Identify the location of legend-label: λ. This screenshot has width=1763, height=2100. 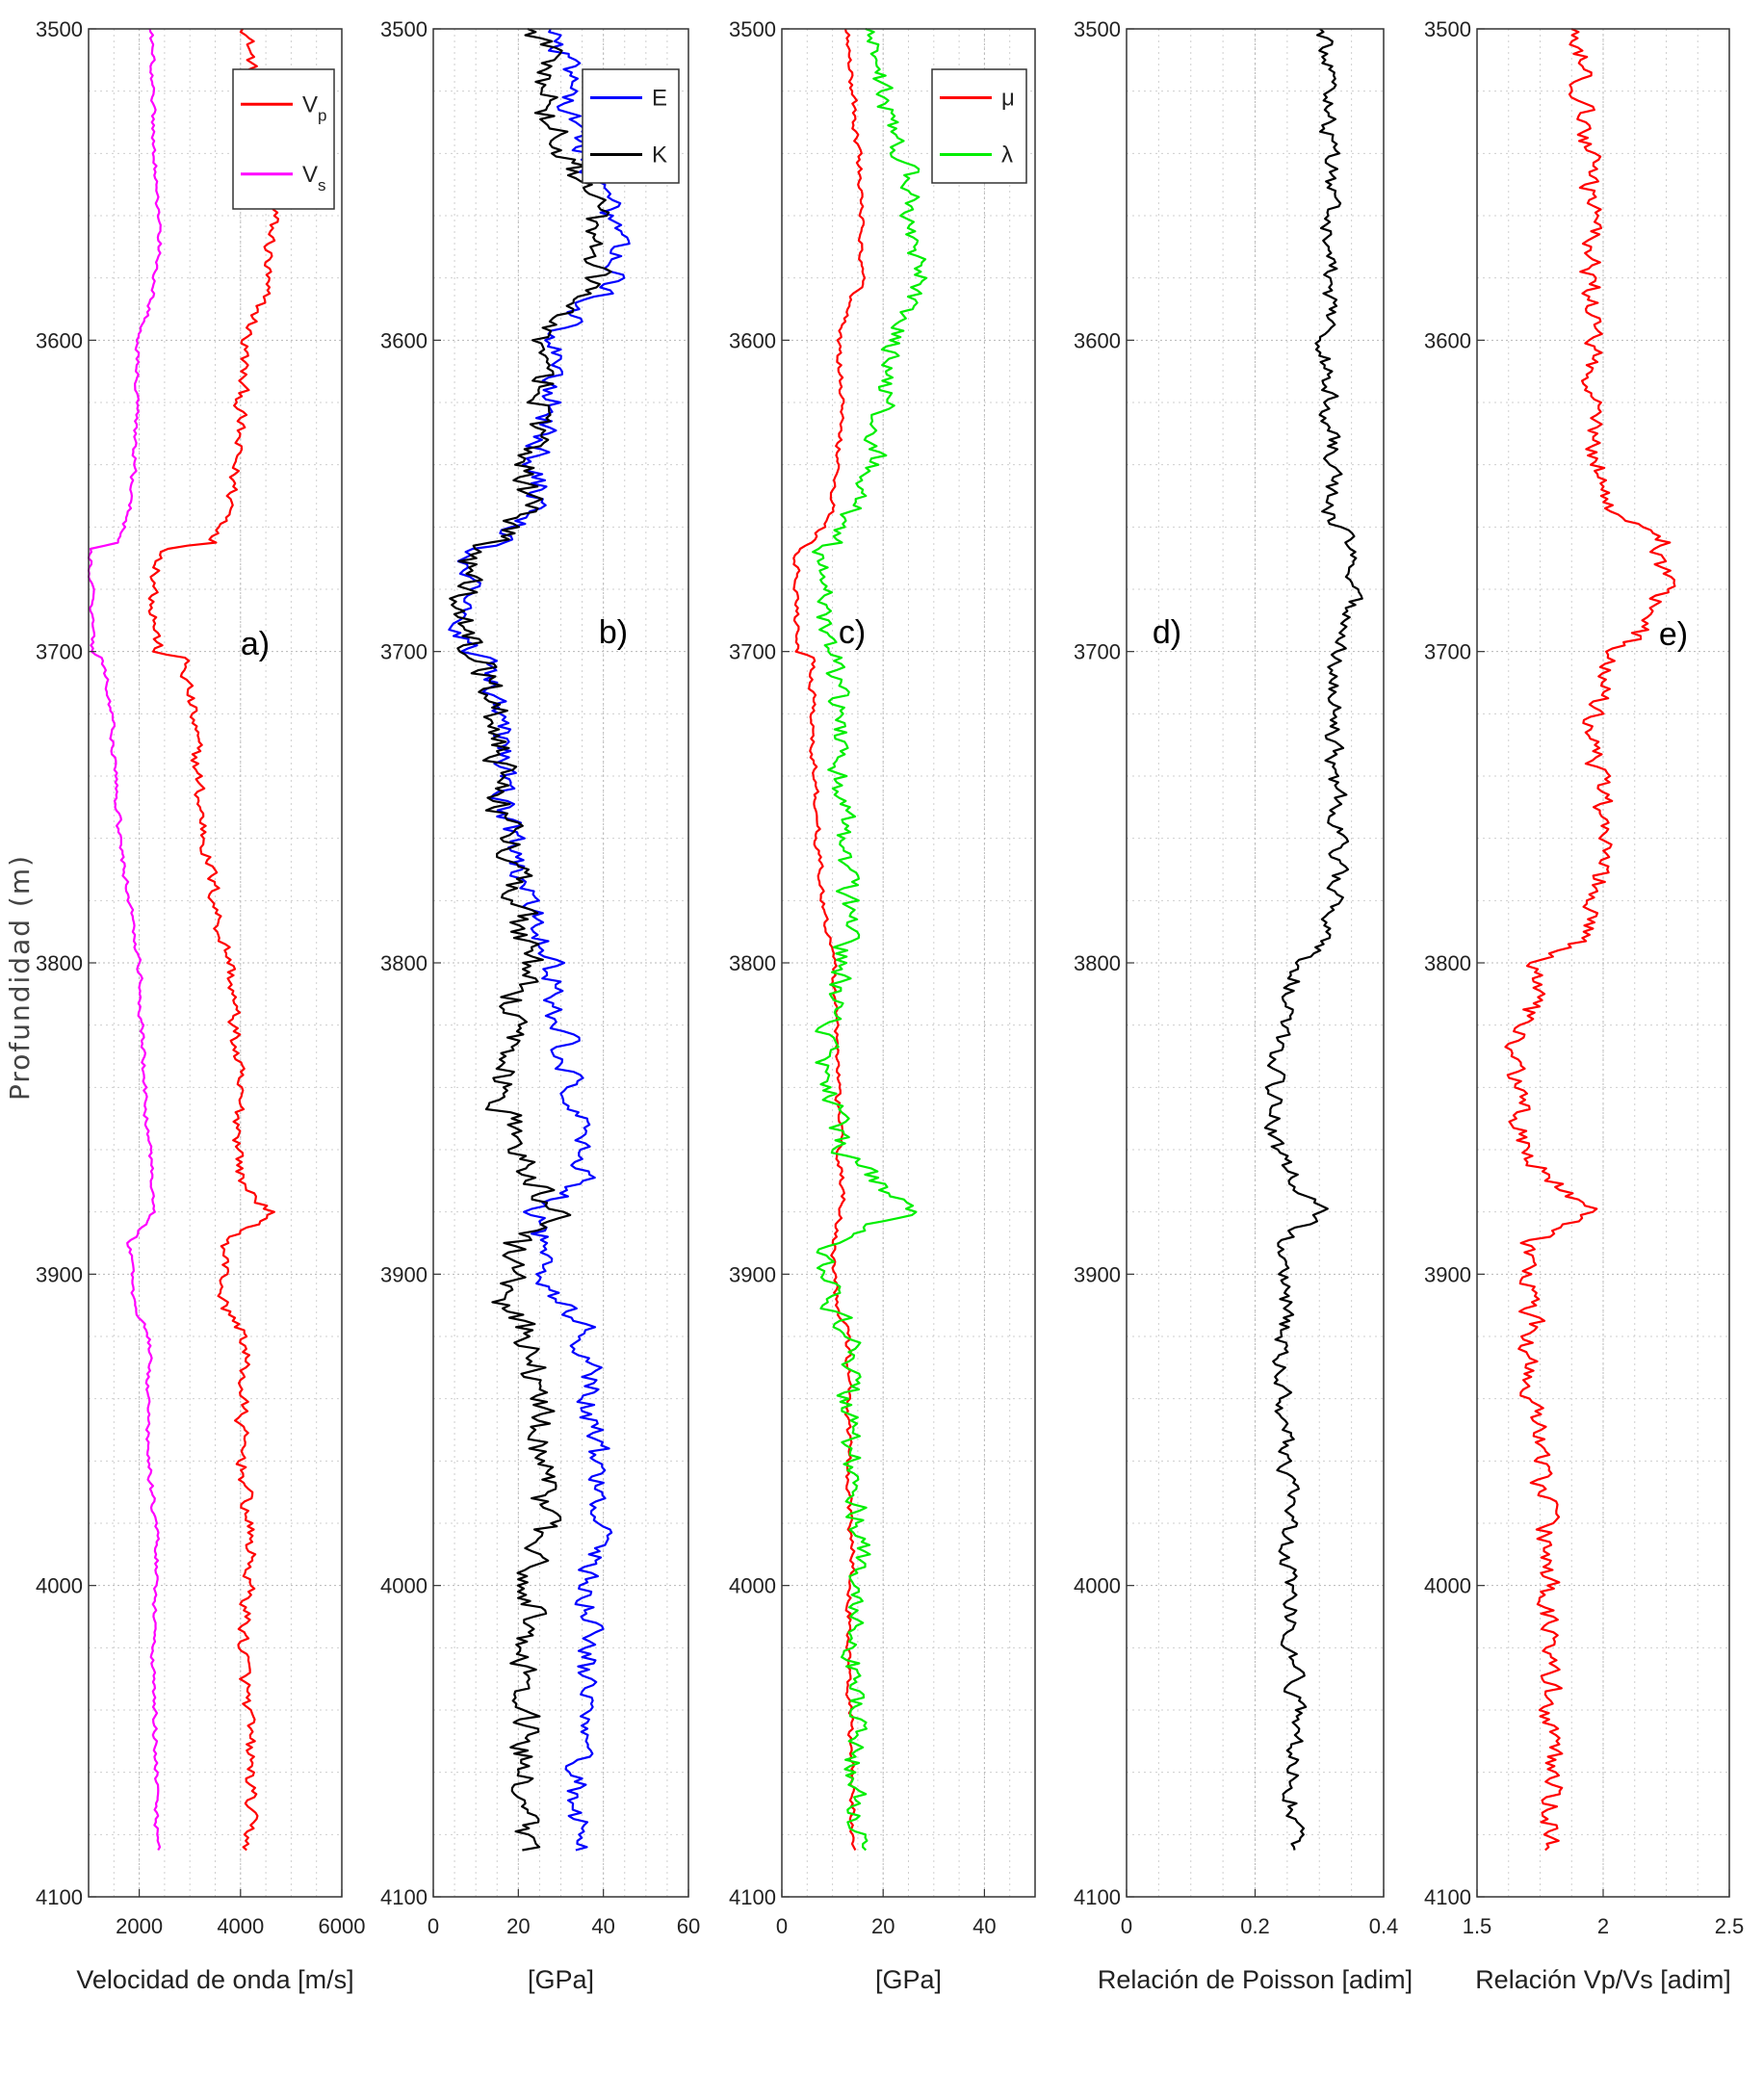
(1007, 156).